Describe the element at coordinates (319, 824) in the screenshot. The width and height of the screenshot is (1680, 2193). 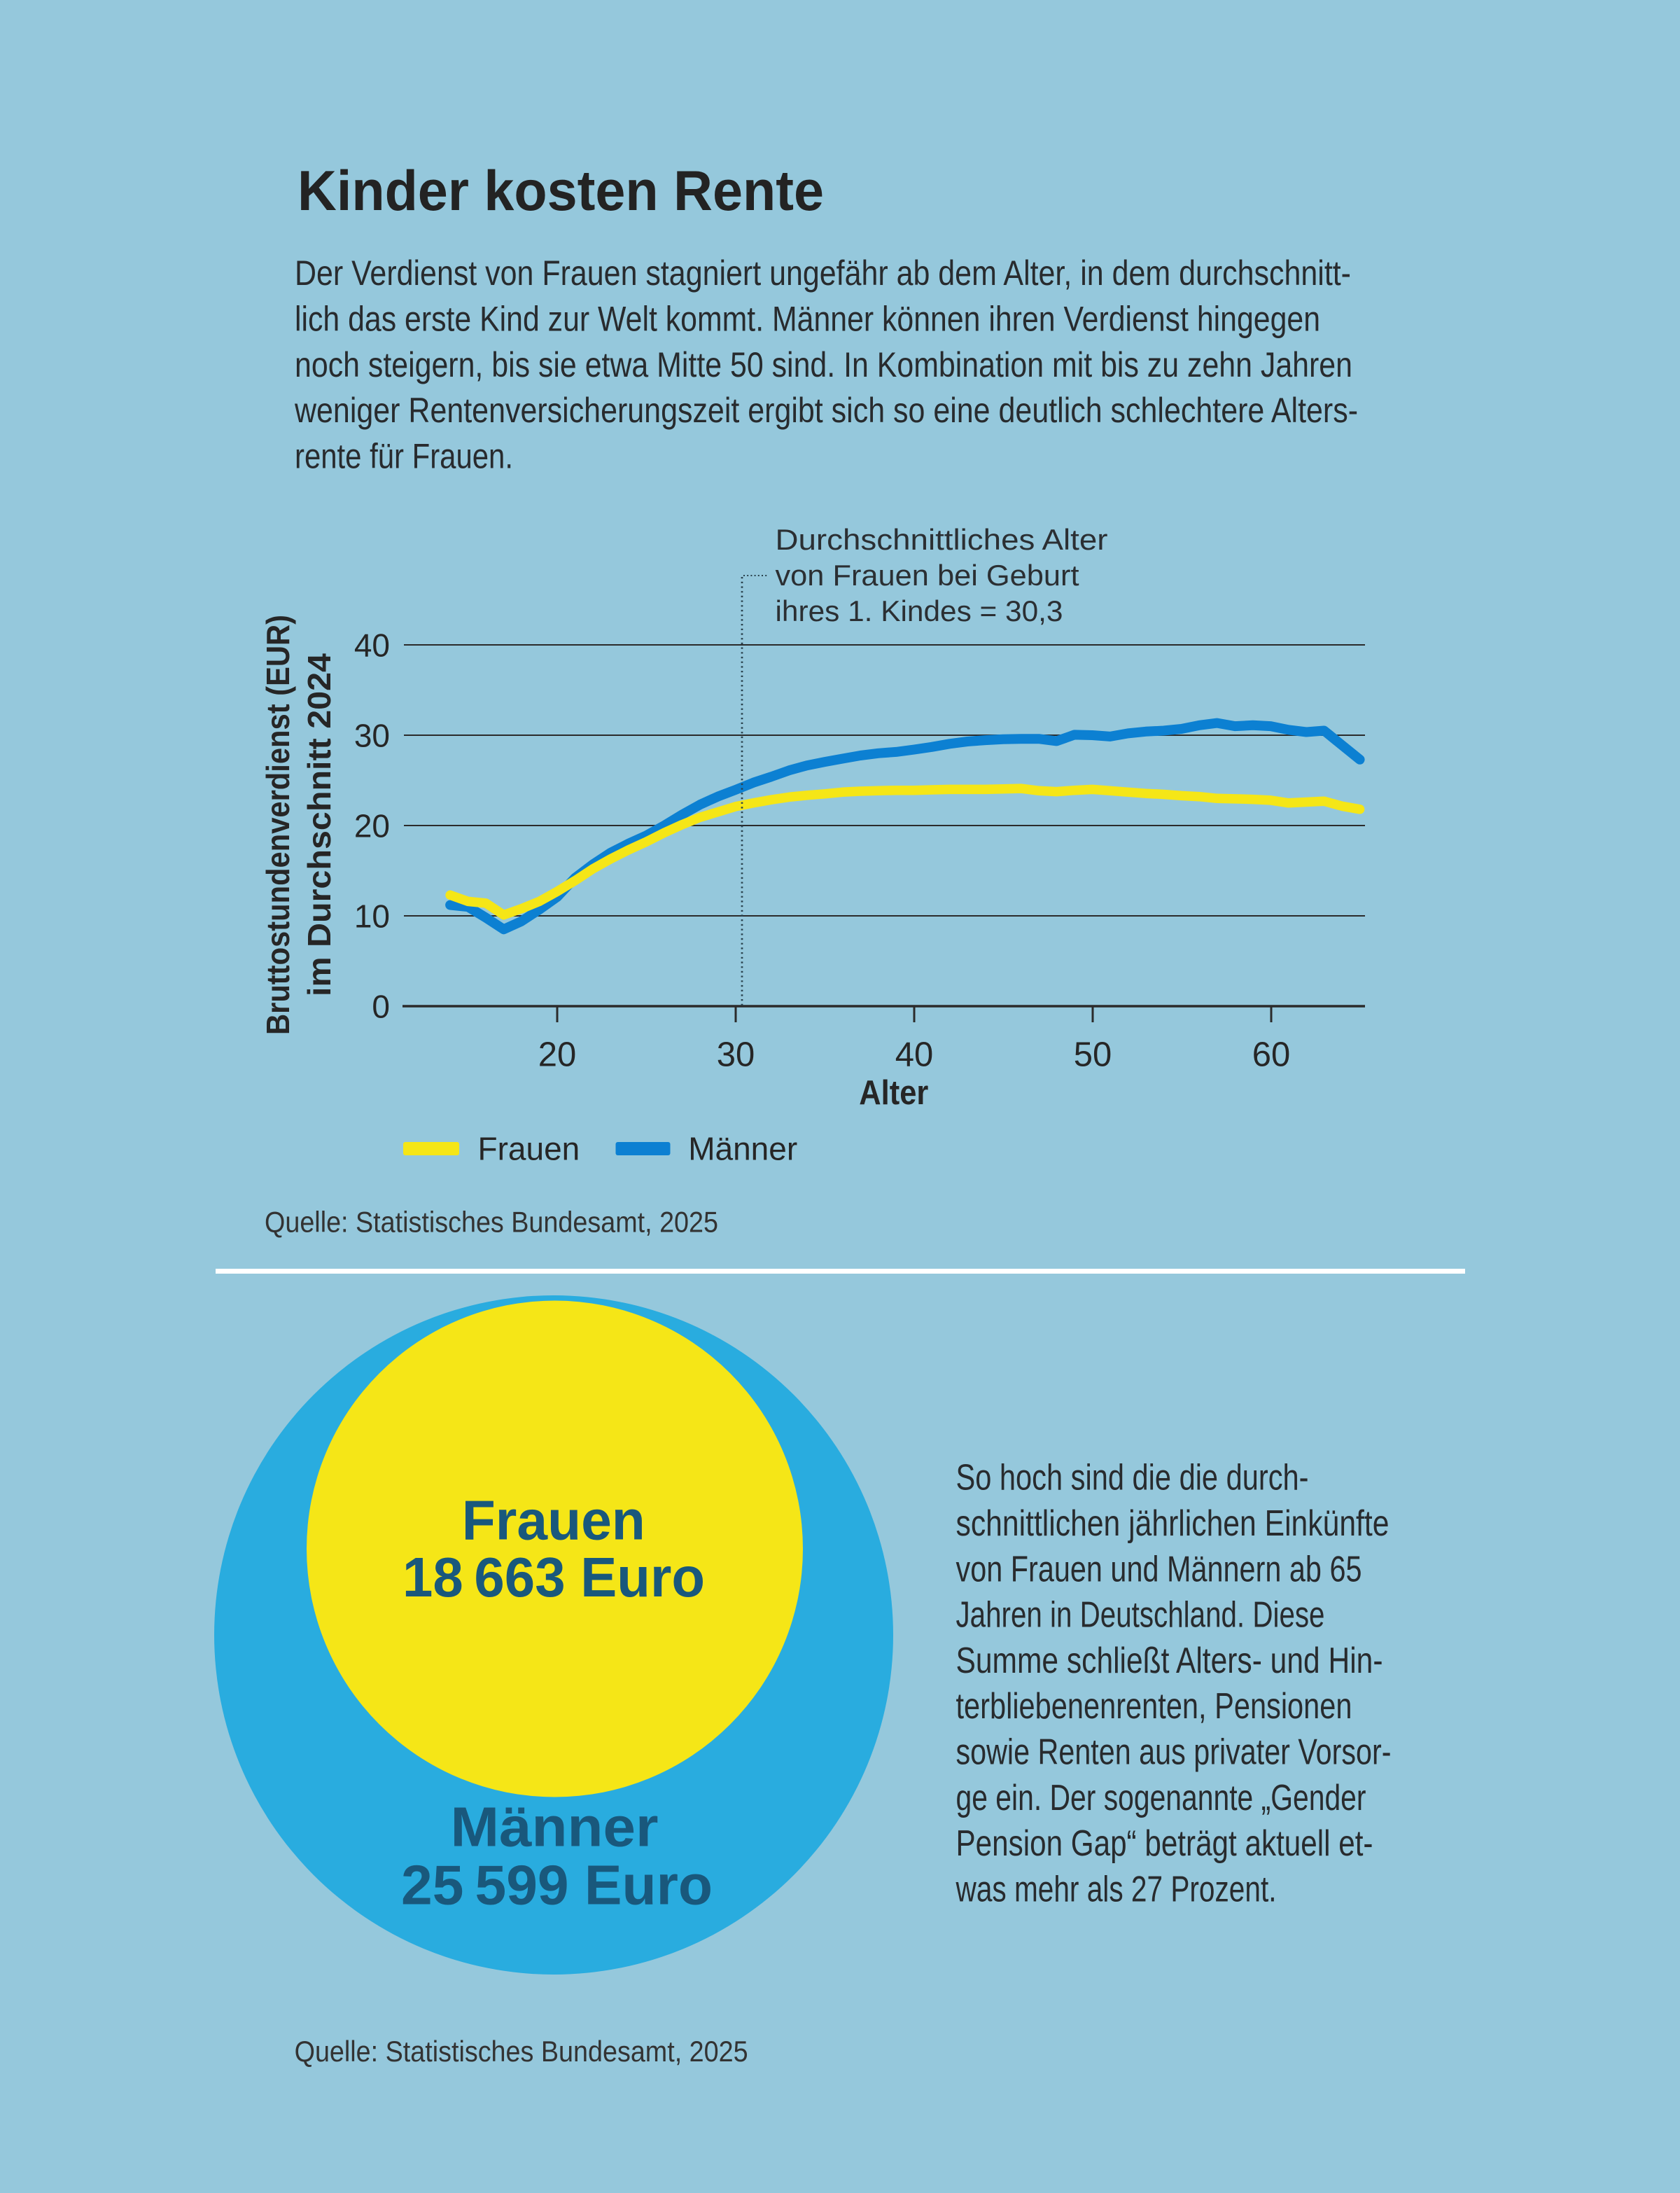
I see `svg-text: im Durchschnitt 2024` at that location.